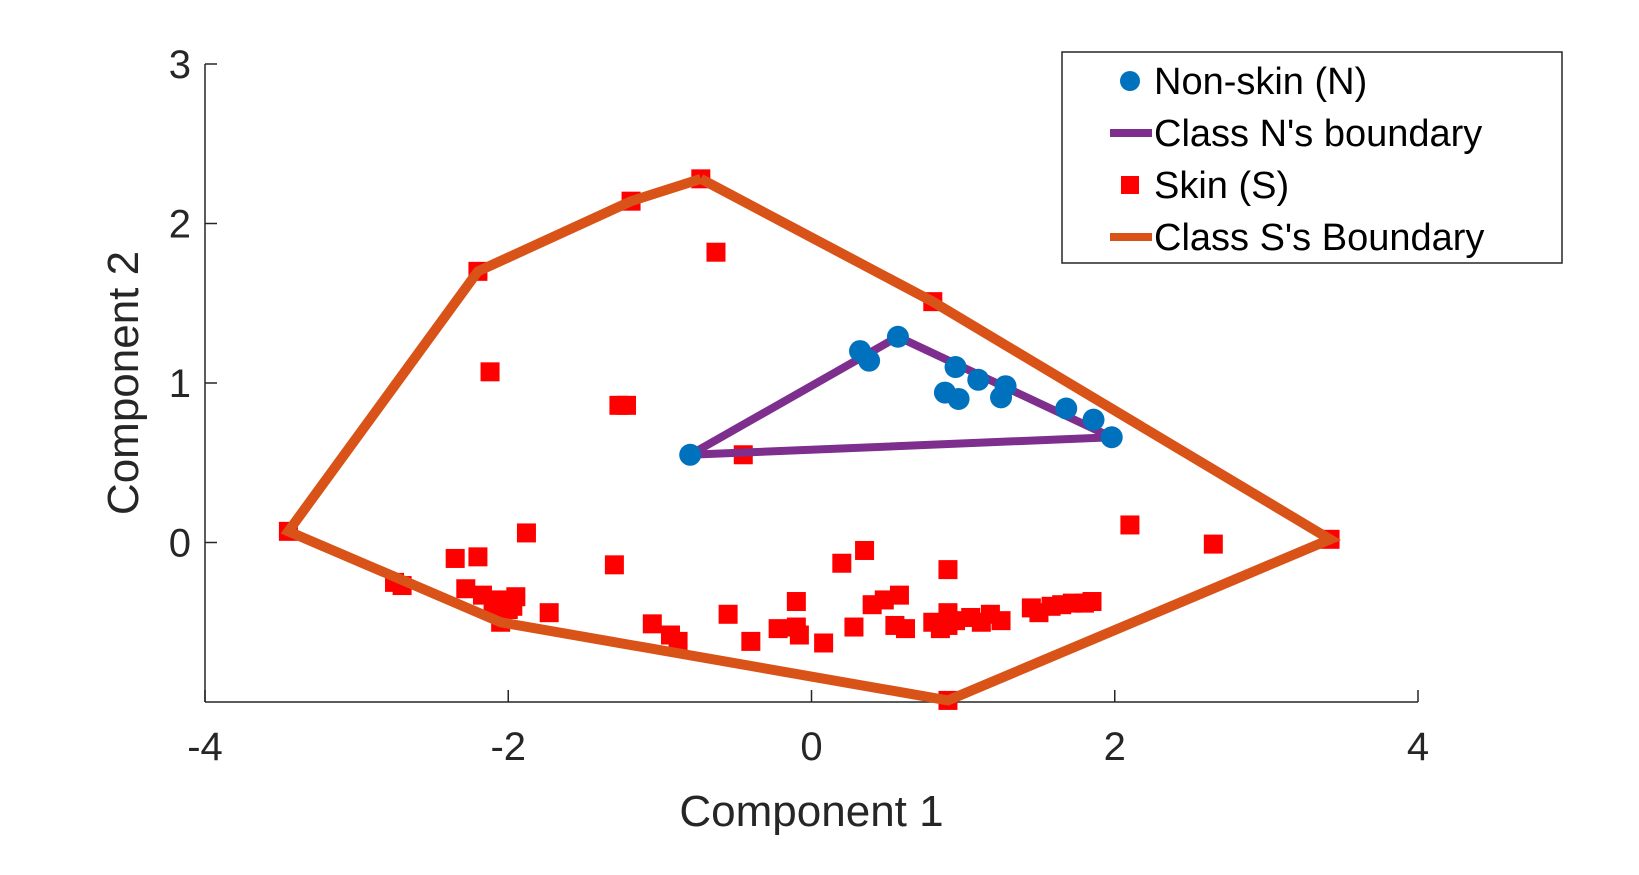 The height and width of the screenshot is (875, 1639). I want to click on x-tick-label: -4, so click(205, 747).